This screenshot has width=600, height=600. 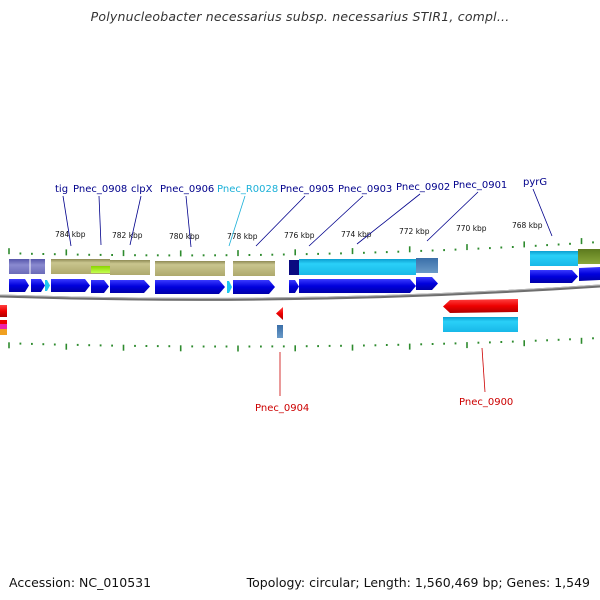 What do you see at coordinates (542, 212) in the screenshot?
I see `leader-line-pyrg` at bounding box center [542, 212].